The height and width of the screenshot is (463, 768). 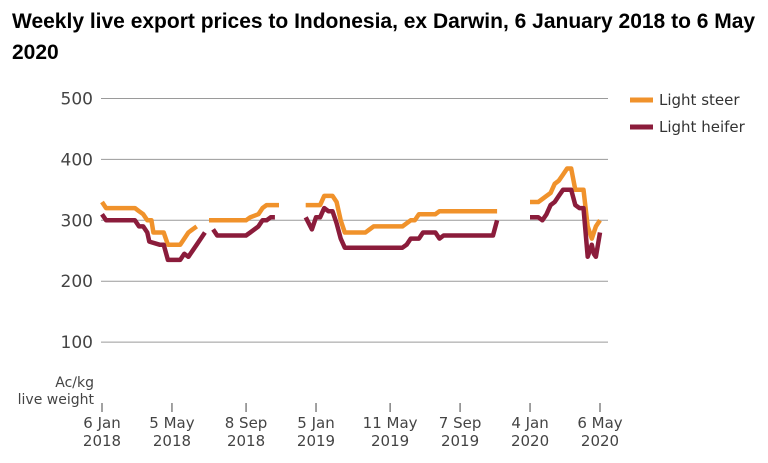 What do you see at coordinates (315, 423) in the screenshot?
I see `x-tick-label-3-line1: 5 Jan` at bounding box center [315, 423].